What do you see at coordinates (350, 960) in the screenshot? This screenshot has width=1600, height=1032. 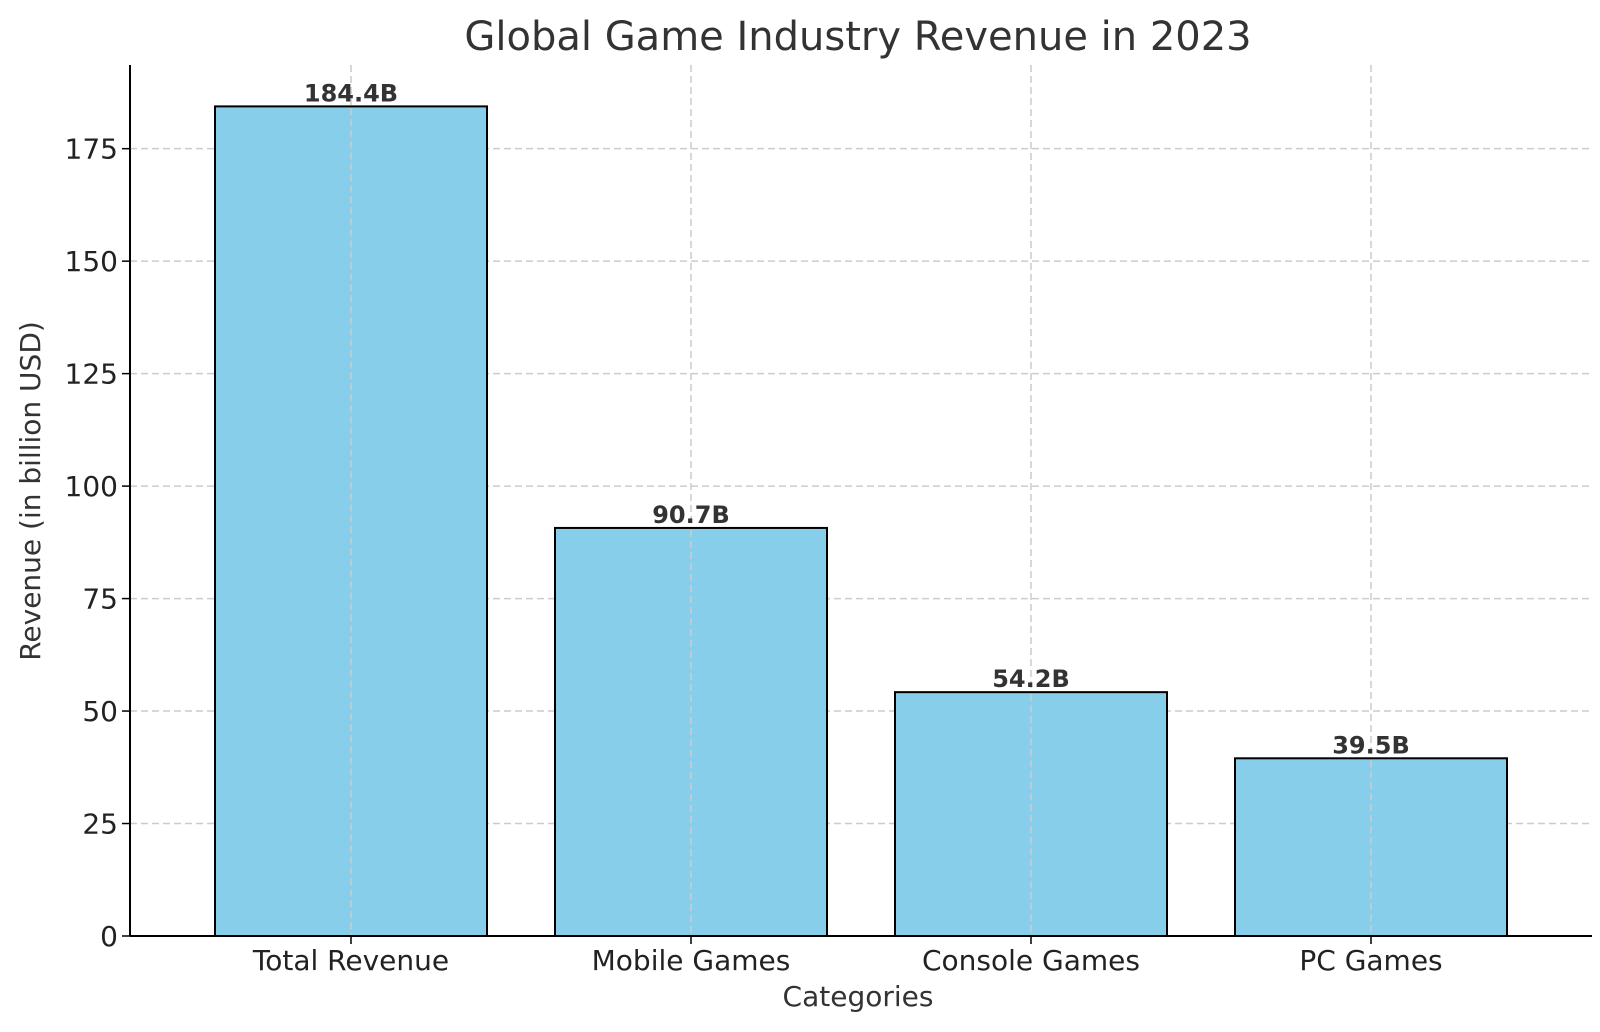 I see `x-tick-label: Total Revenue` at bounding box center [350, 960].